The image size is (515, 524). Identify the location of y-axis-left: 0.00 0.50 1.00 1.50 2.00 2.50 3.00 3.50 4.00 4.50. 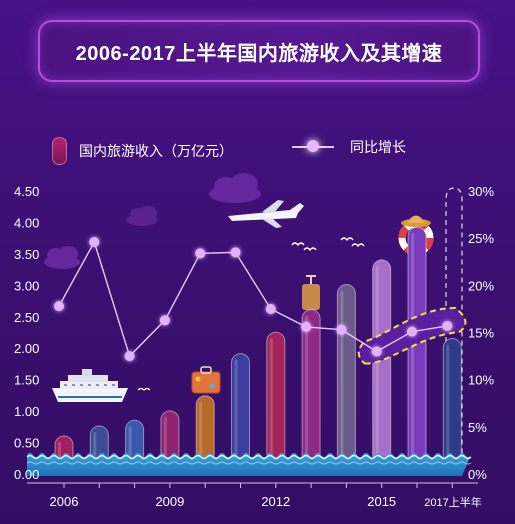
(26, 333).